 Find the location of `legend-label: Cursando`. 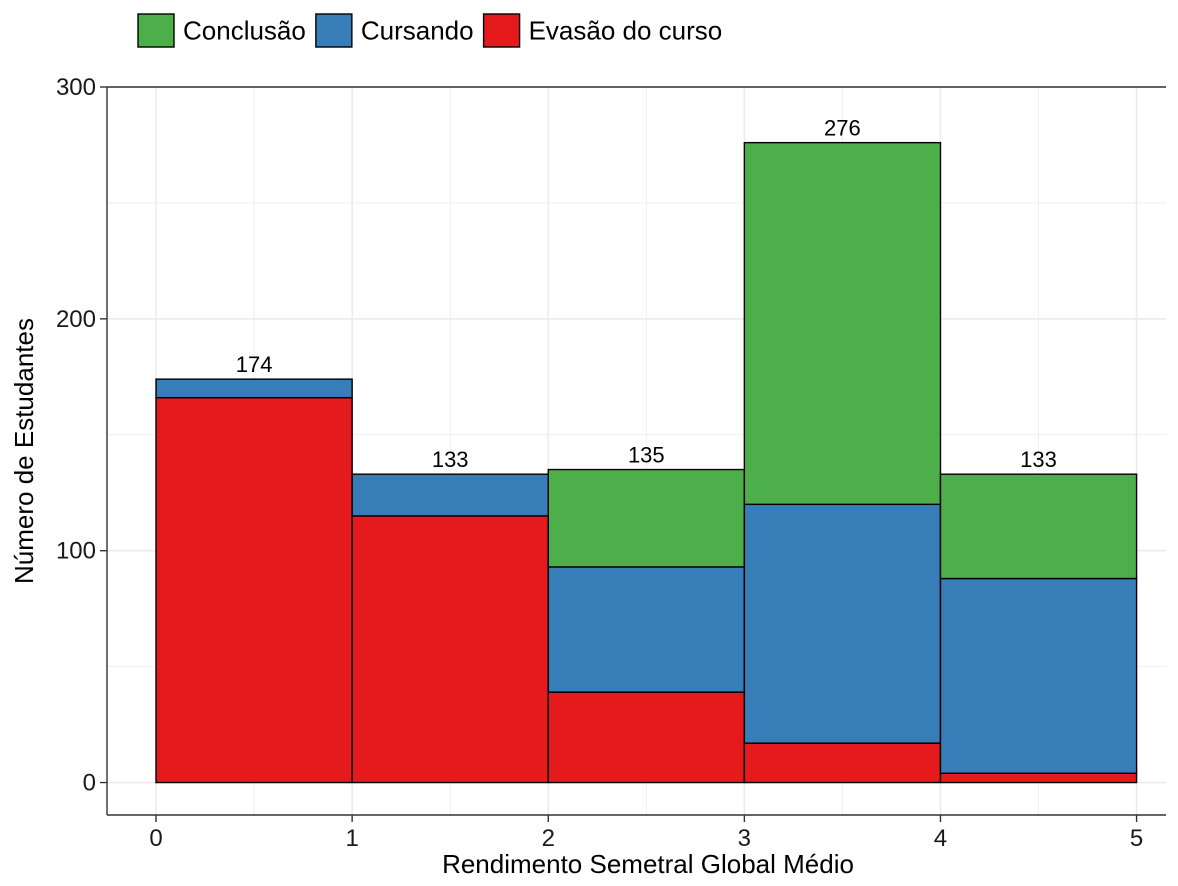

legend-label: Cursando is located at coordinates (417, 31).